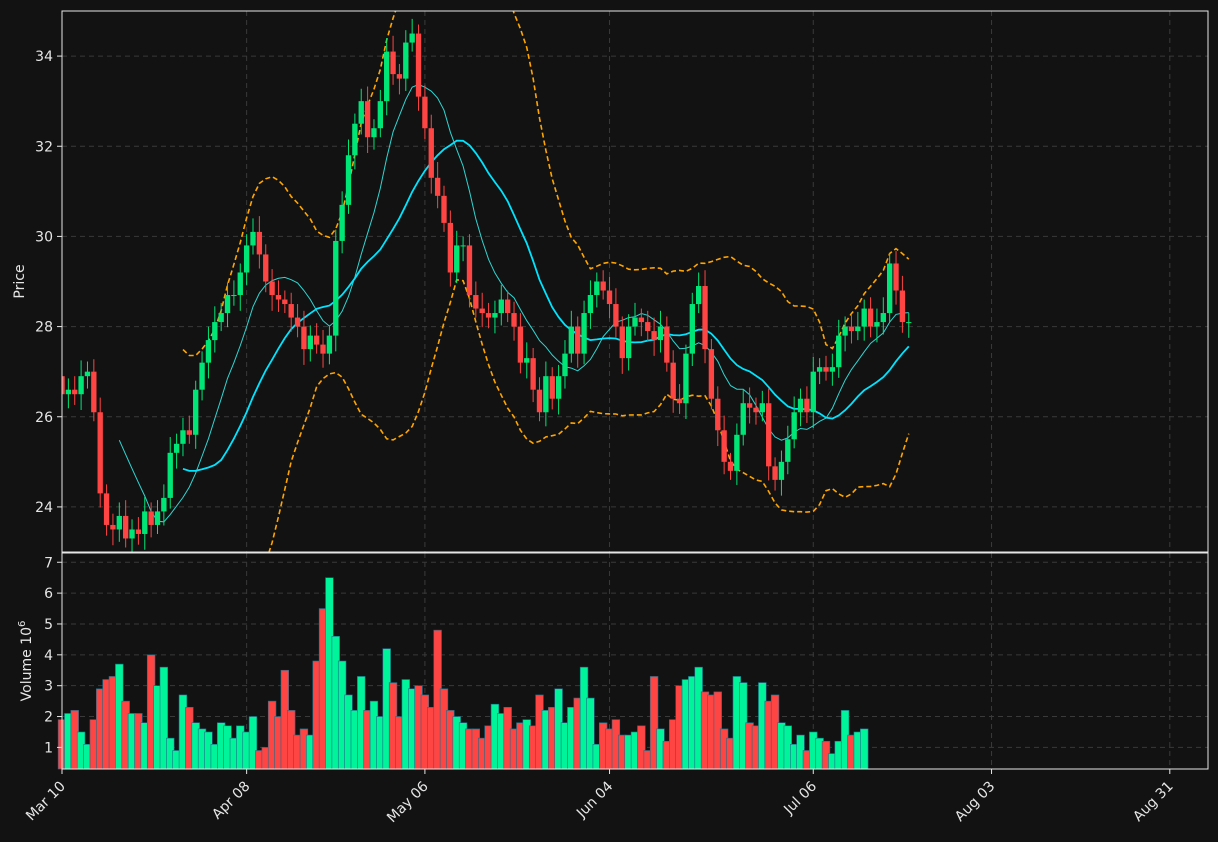  I want to click on volume-y-tick-label: 1, so click(48, 748).